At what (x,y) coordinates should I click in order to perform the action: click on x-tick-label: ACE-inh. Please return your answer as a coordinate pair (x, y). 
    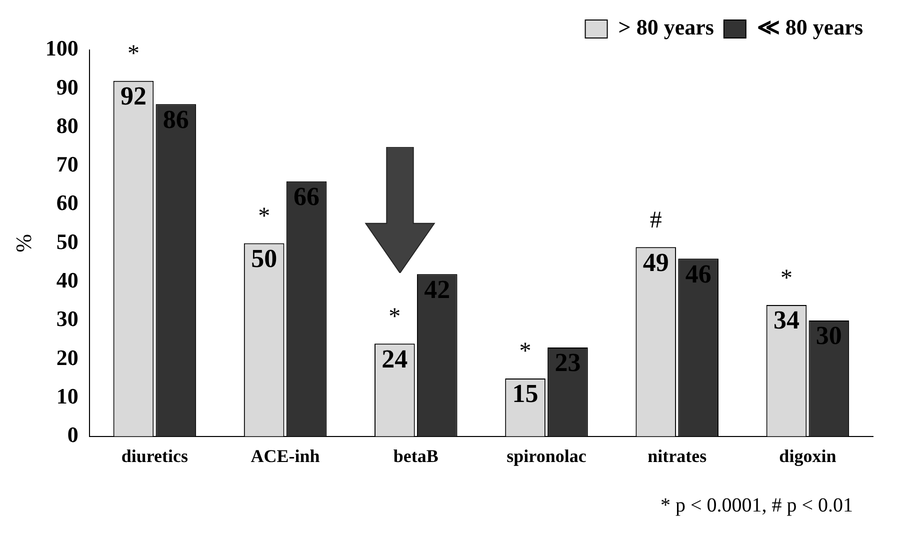
    Looking at the image, I should click on (285, 456).